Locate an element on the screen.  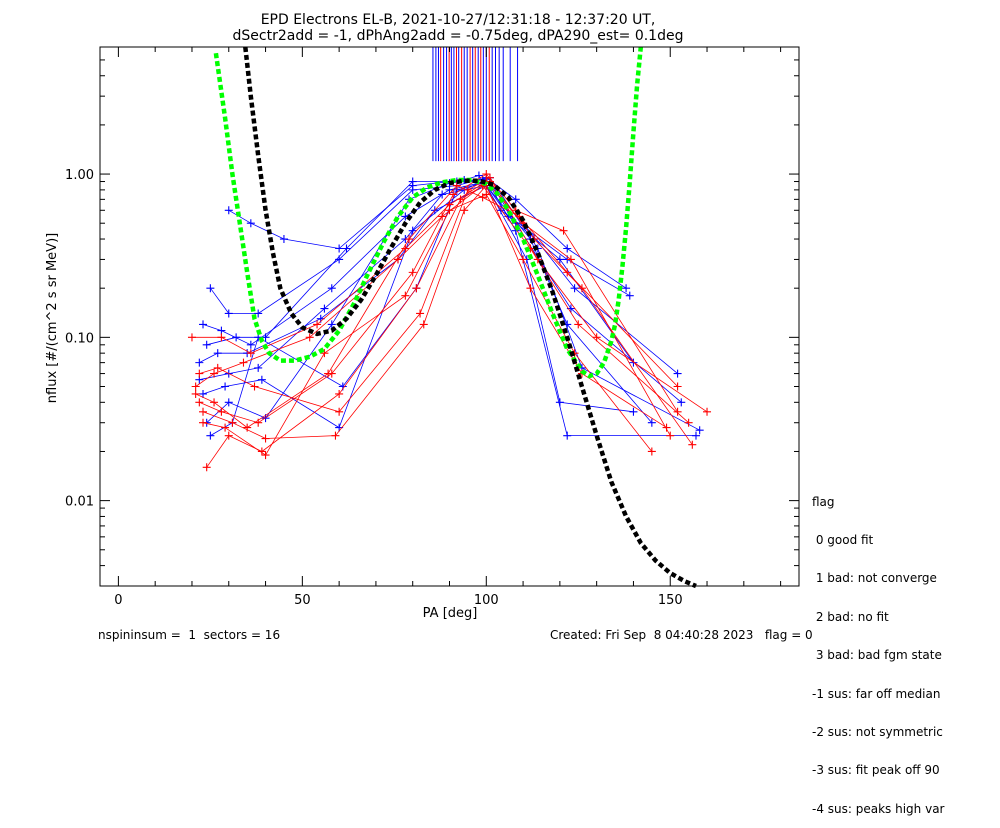
legend-title: flag is located at coordinates (823, 501).